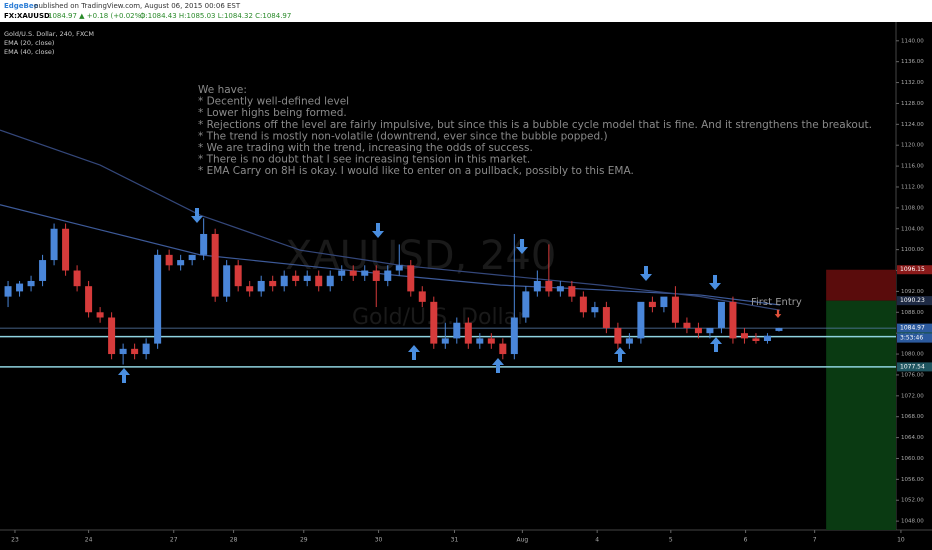 This screenshot has width=932, height=550. What do you see at coordinates (912, 417) in the screenshot?
I see `y-tick-label: 1068.00` at bounding box center [912, 417].